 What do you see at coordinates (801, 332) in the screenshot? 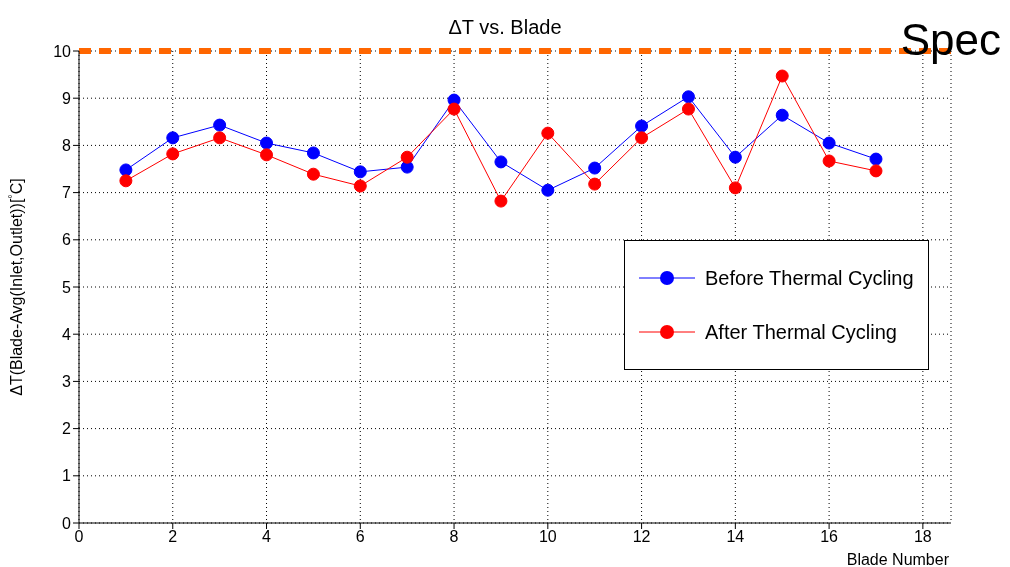
I see `legend-label: After Thermal Cycling` at bounding box center [801, 332].